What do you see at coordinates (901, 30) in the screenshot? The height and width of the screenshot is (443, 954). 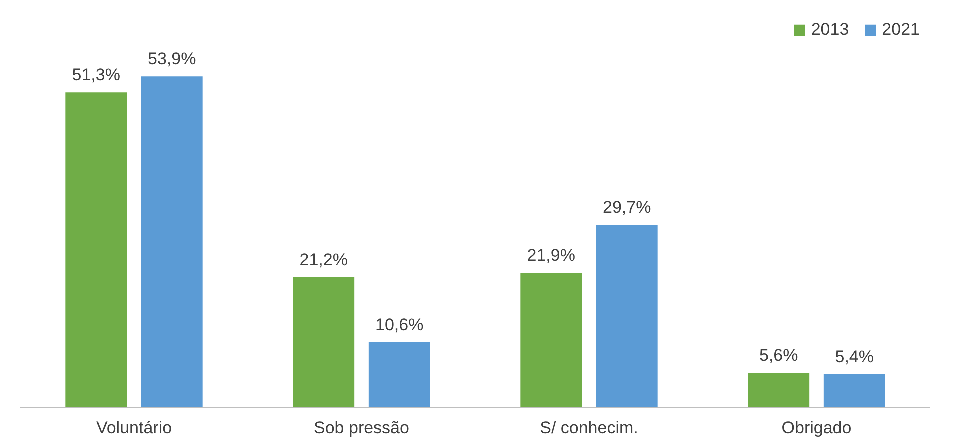 I see `legend-label: 2021` at bounding box center [901, 30].